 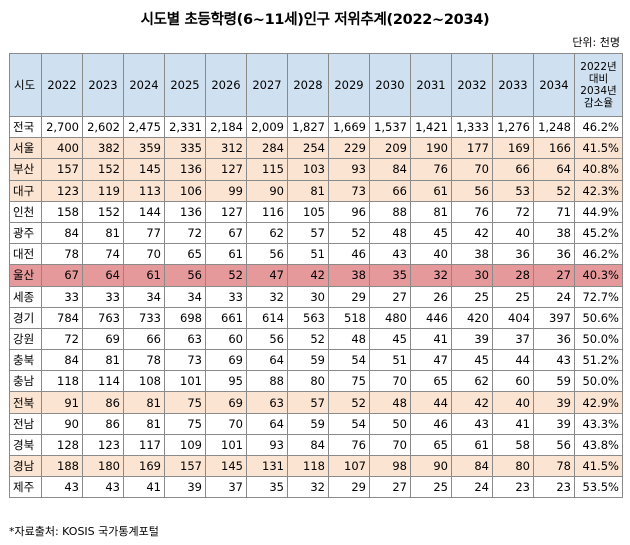 I want to click on value-cell: 46, so click(x=349, y=254).